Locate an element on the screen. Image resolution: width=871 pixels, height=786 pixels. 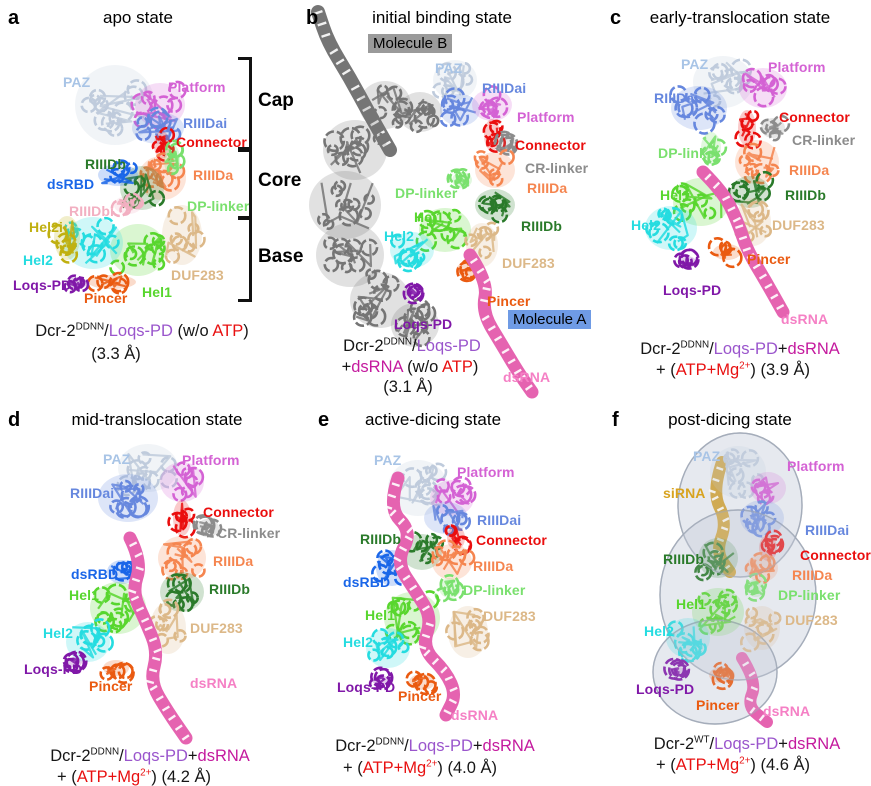
structure-rendering-b is located at coordinates (424, 202).